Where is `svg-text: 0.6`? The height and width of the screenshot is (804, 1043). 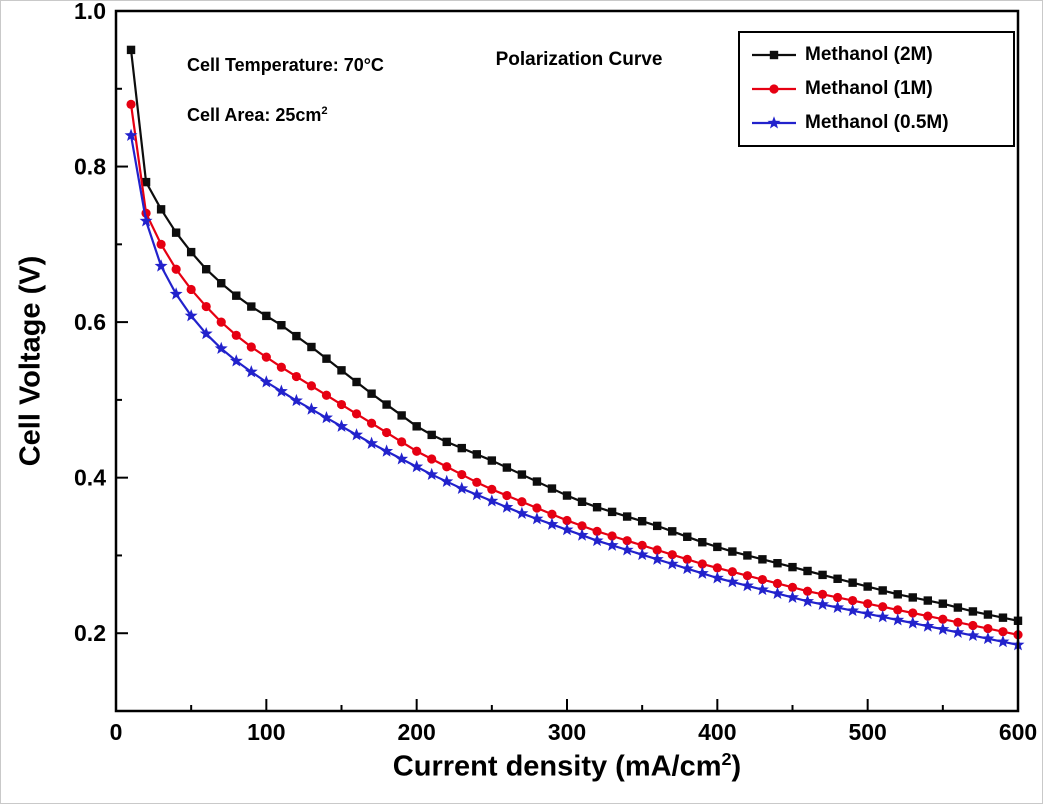
svg-text: 0.6 is located at coordinates (90, 322).